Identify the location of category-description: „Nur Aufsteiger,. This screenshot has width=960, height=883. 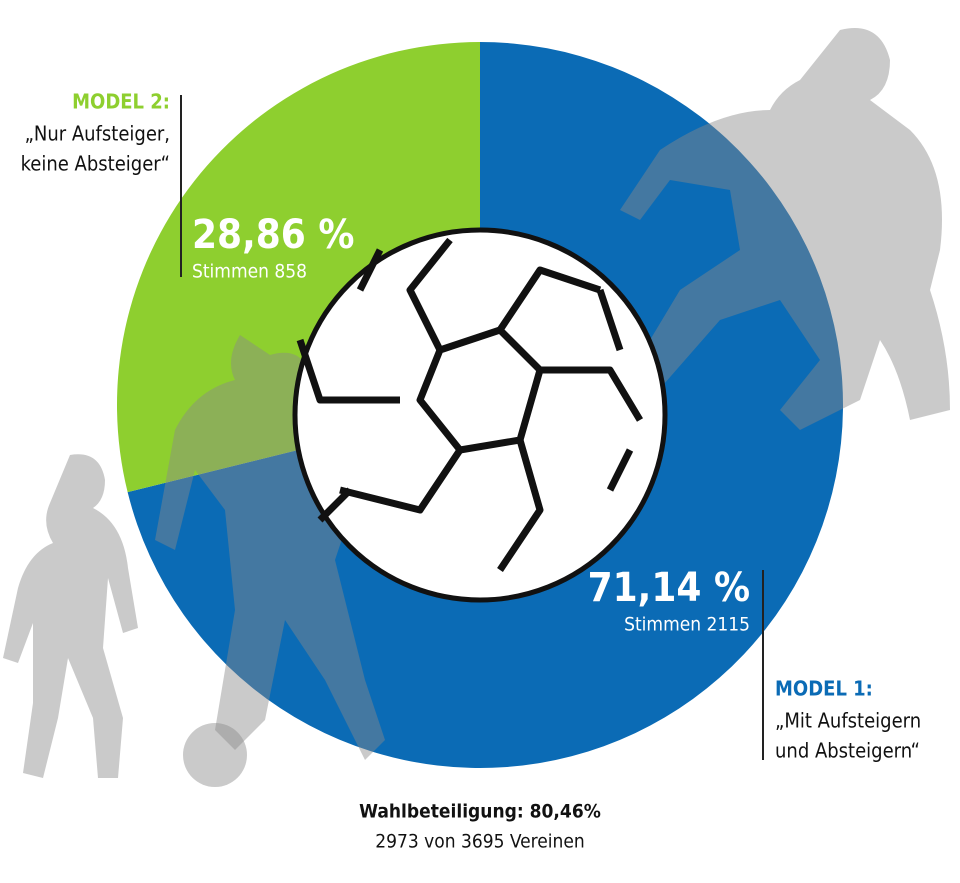
(97, 134).